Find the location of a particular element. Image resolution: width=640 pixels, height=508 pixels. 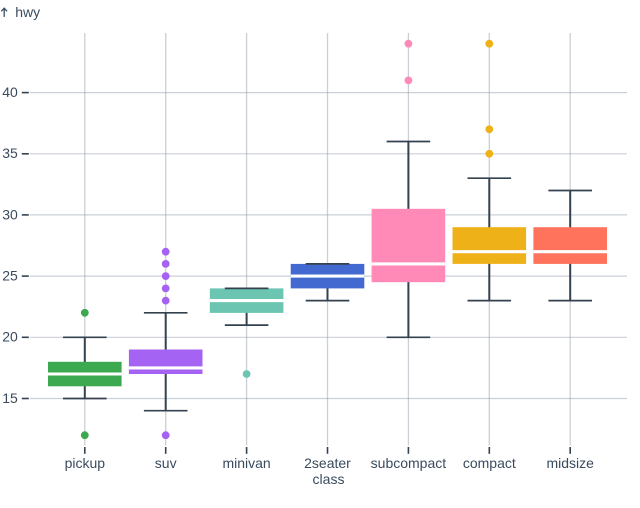

svg-text: pickup is located at coordinates (85, 463).